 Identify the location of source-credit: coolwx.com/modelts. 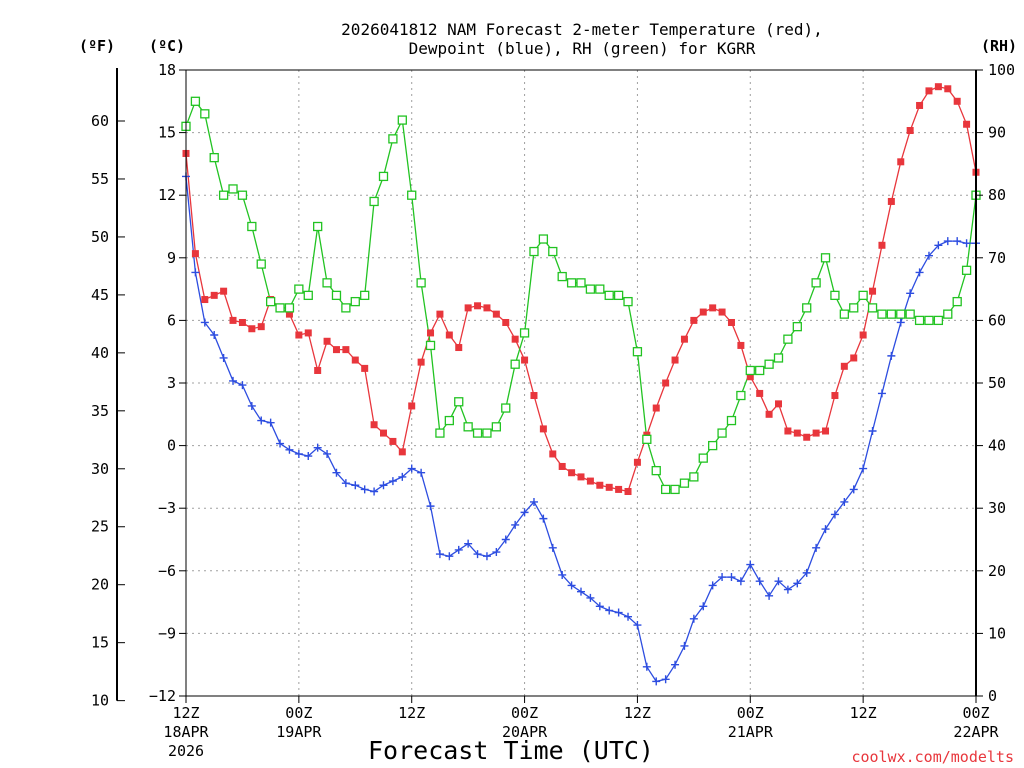
(932, 757).